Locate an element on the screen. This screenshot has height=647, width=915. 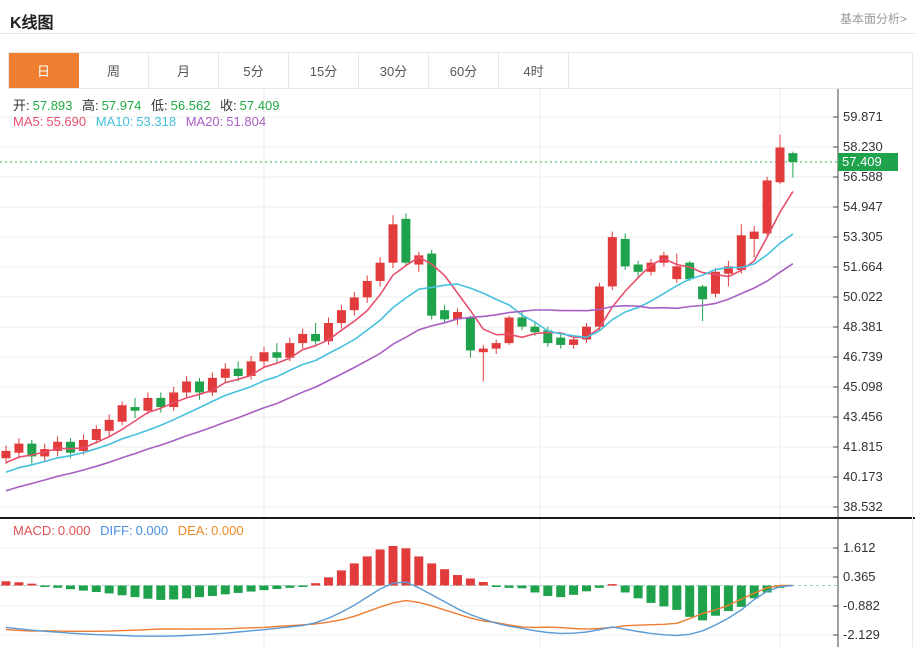
svg-text: 45.098 is located at coordinates (863, 386).